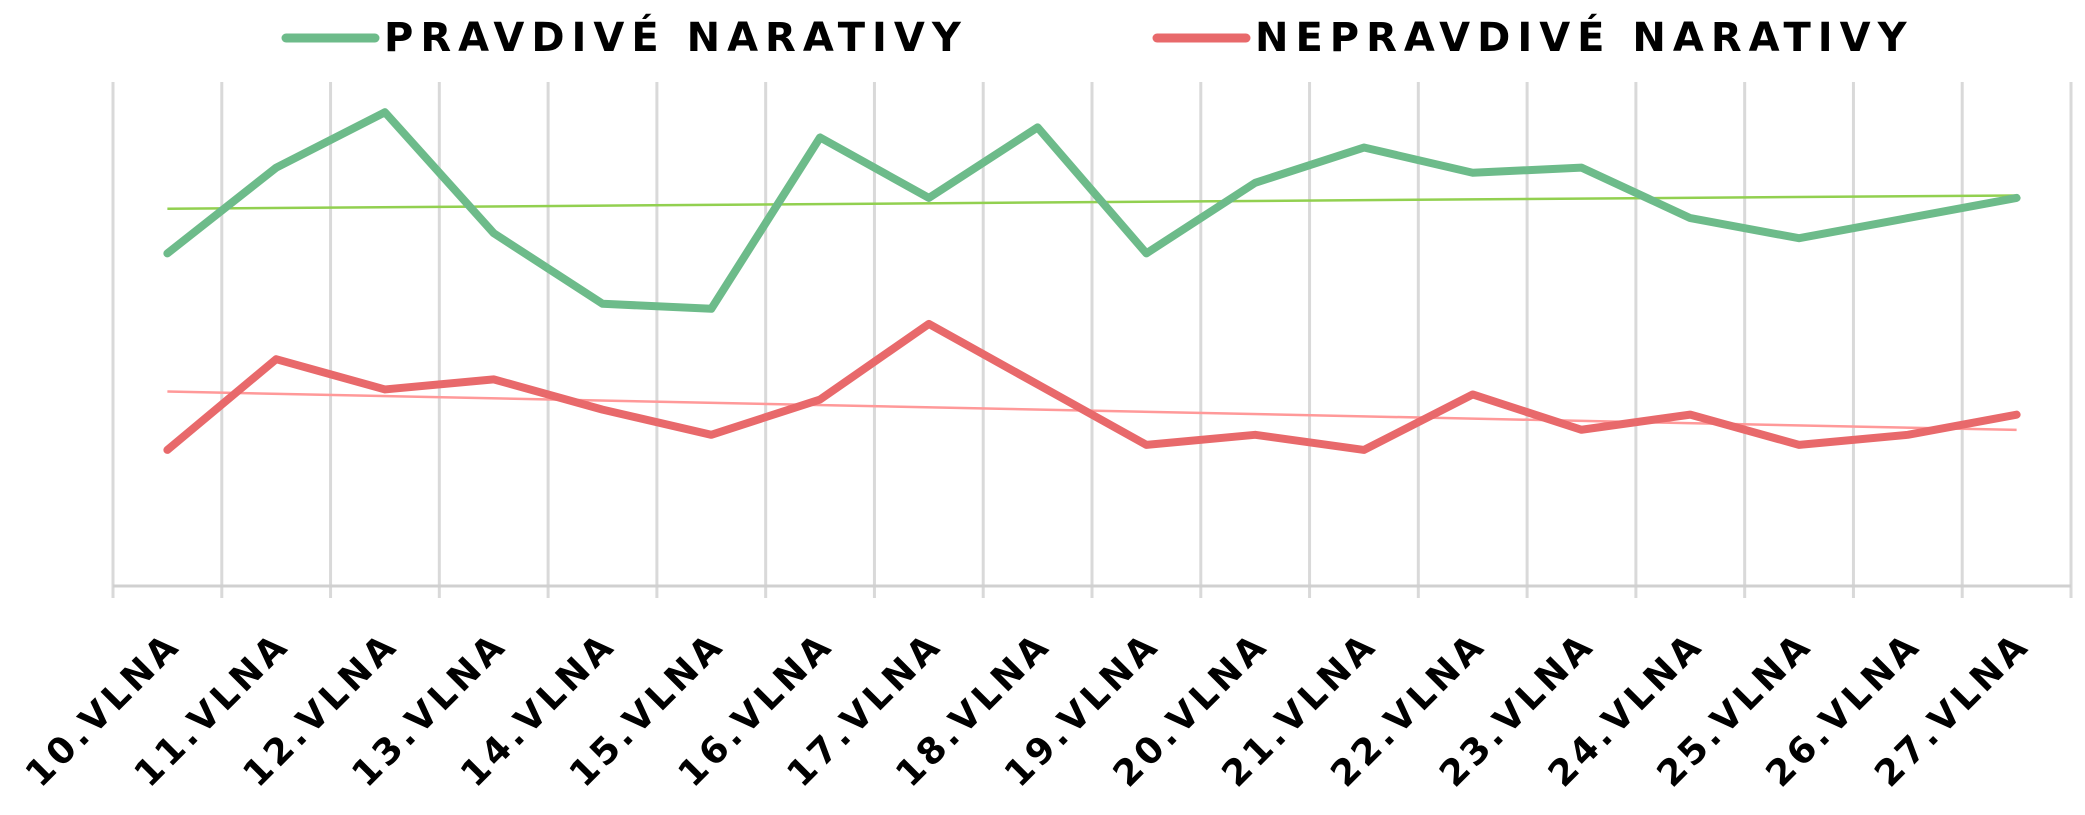 Image resolution: width=2085 pixels, height=815 pixels. I want to click on trend-line, so click(1092, 202).